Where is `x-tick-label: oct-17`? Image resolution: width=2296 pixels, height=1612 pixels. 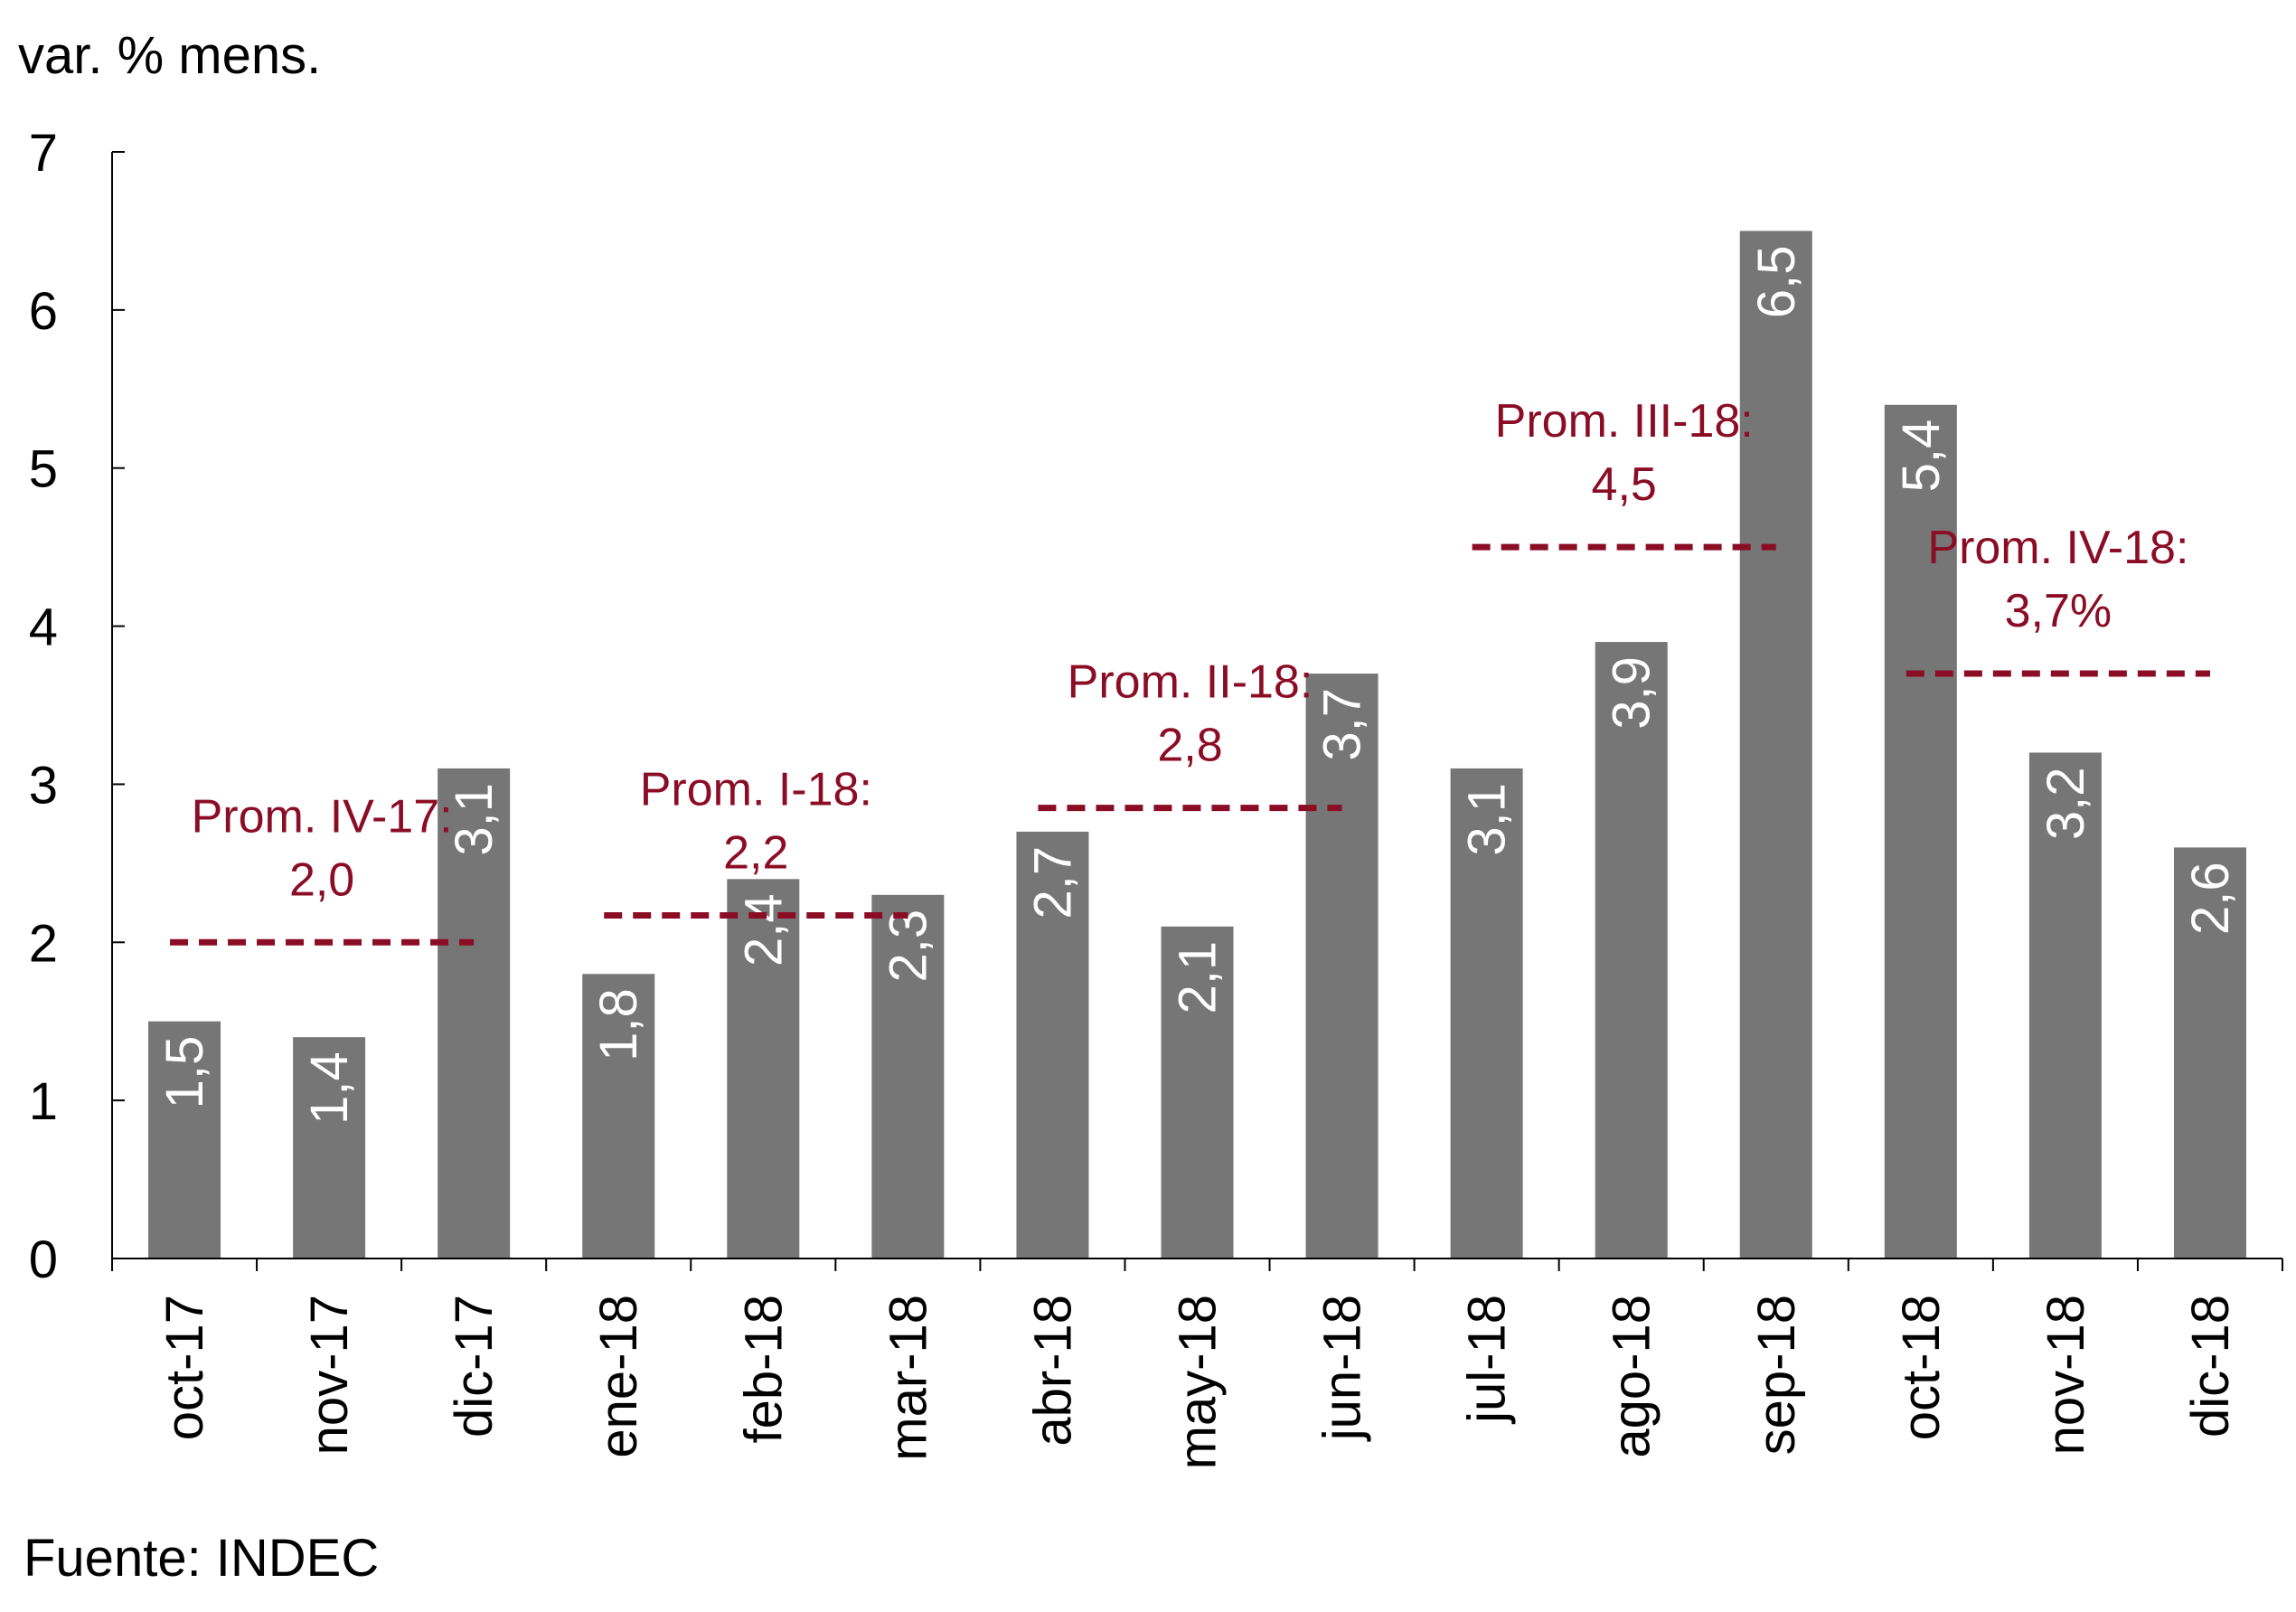 x-tick-label: oct-17 is located at coordinates (184, 1367).